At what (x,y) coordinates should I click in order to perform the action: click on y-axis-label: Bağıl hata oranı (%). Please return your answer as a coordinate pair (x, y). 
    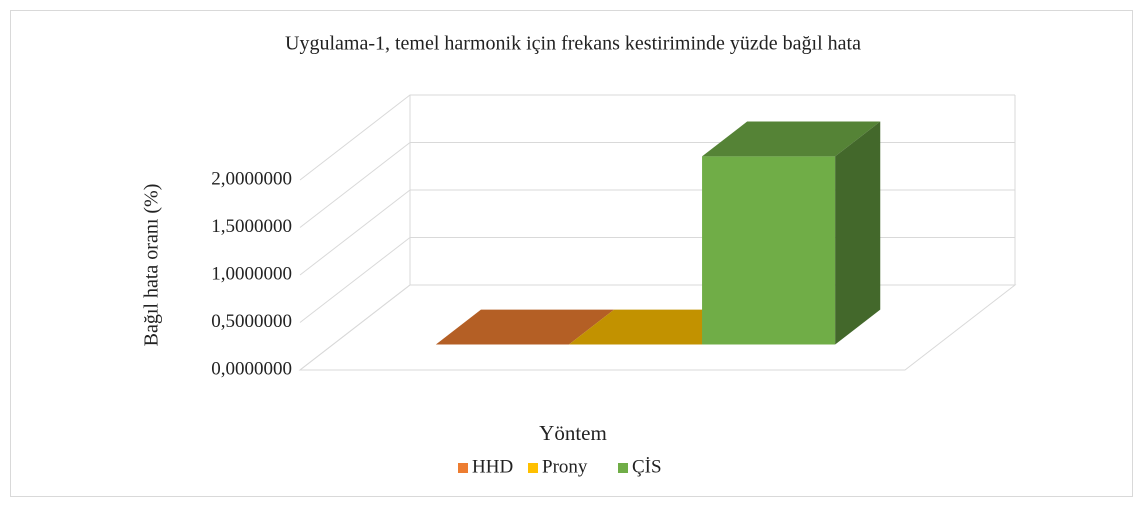
    Looking at the image, I should click on (152, 265).